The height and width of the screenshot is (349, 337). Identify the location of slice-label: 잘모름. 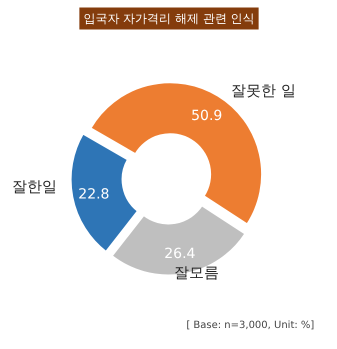
(196, 273).